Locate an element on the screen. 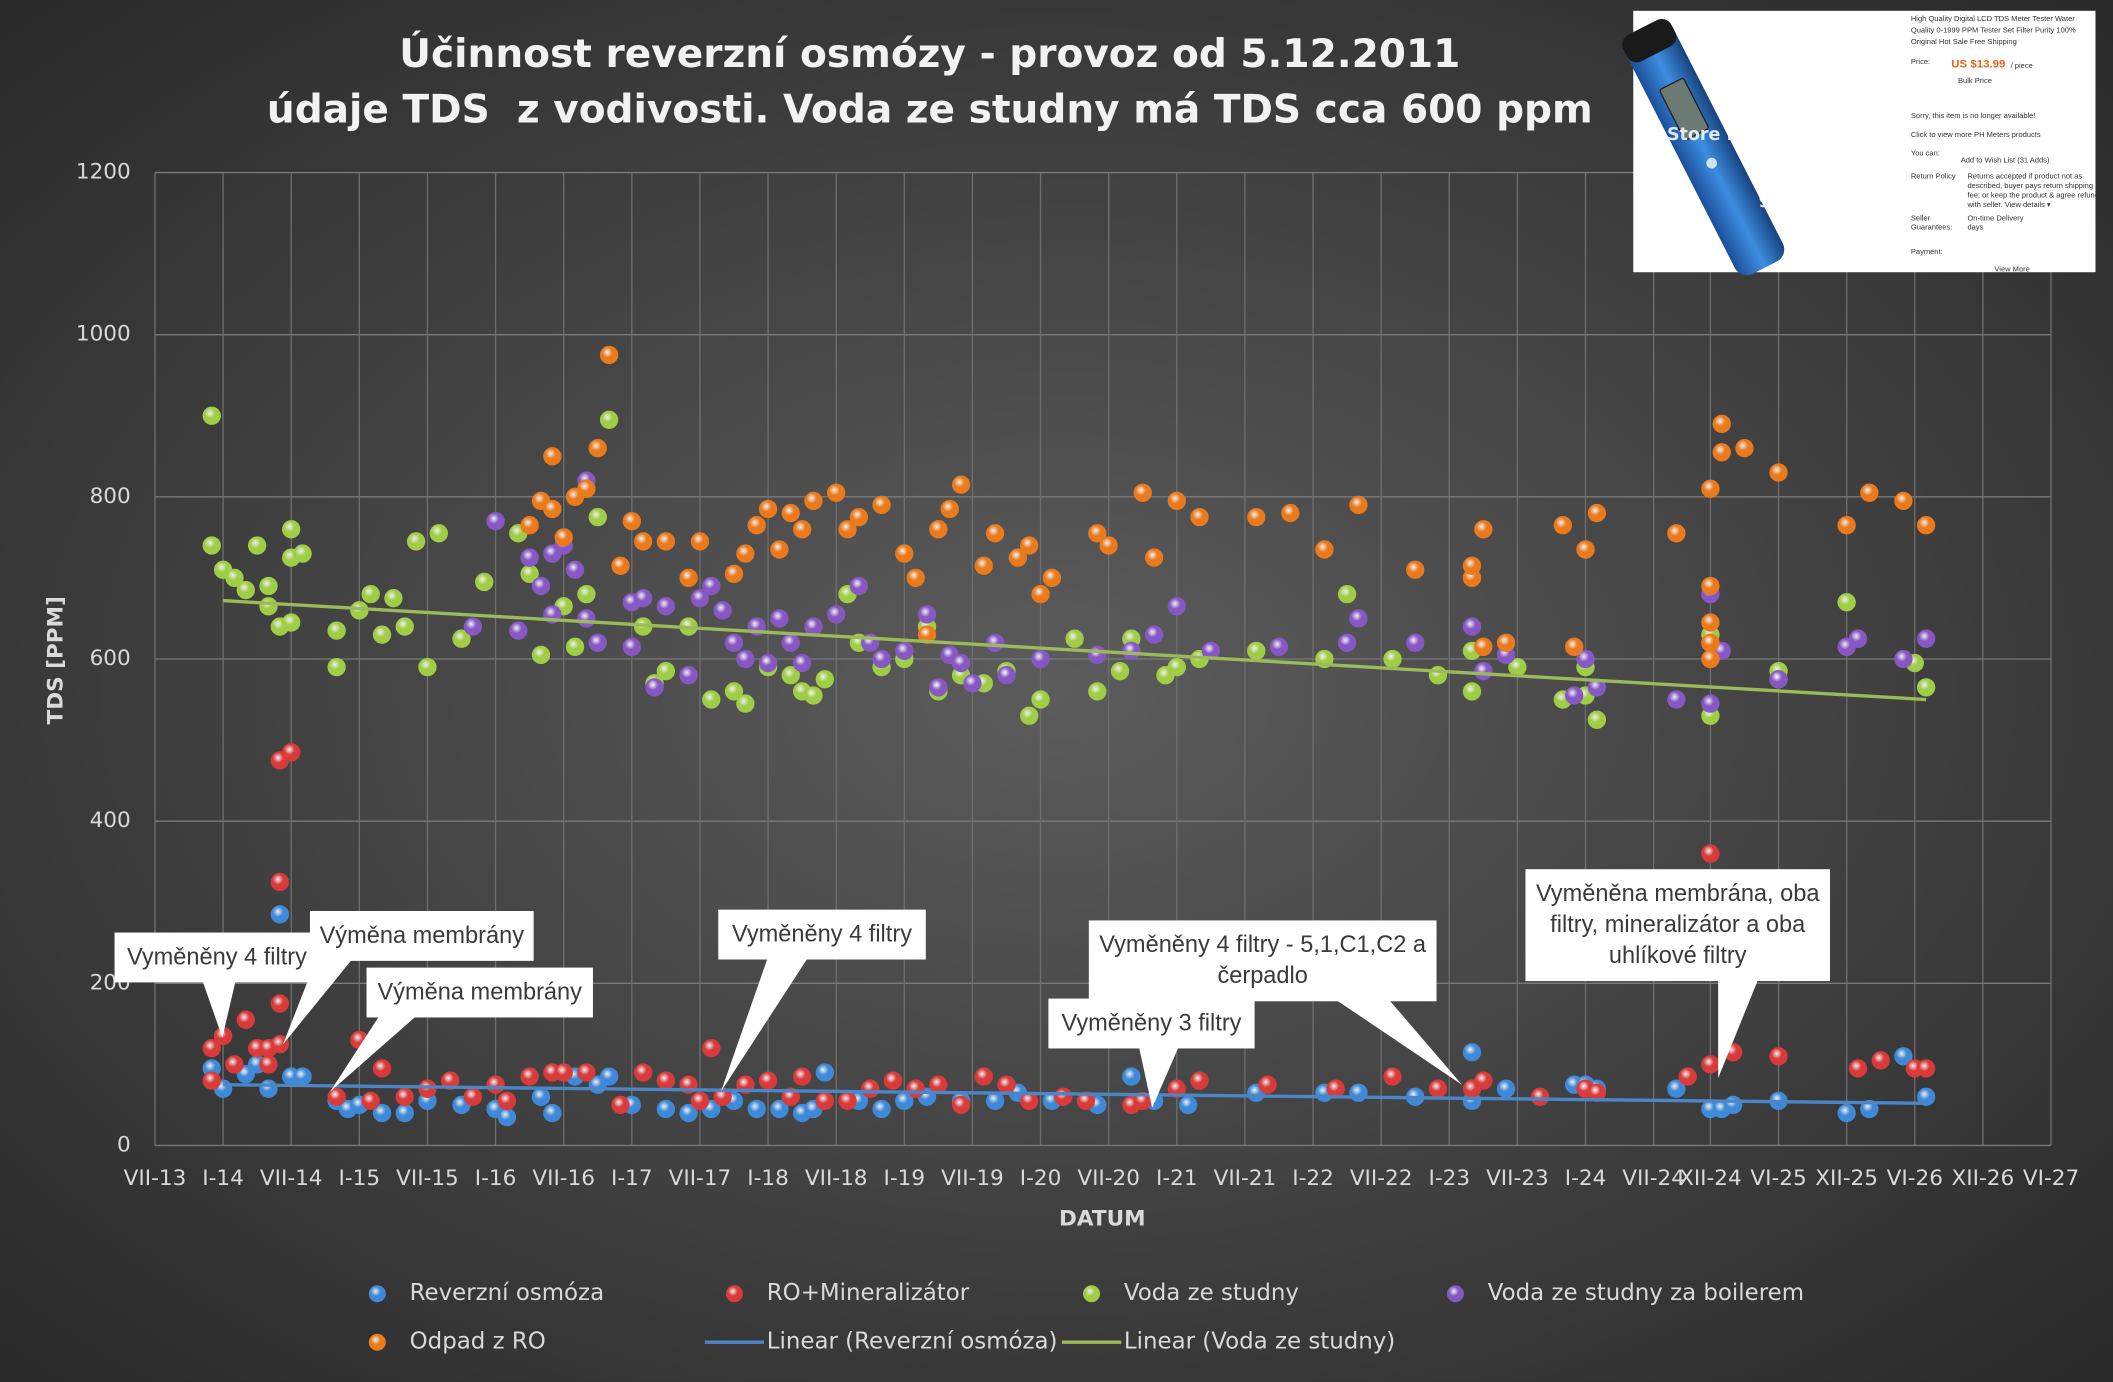  pen-display is located at coordinates (1684, 109).